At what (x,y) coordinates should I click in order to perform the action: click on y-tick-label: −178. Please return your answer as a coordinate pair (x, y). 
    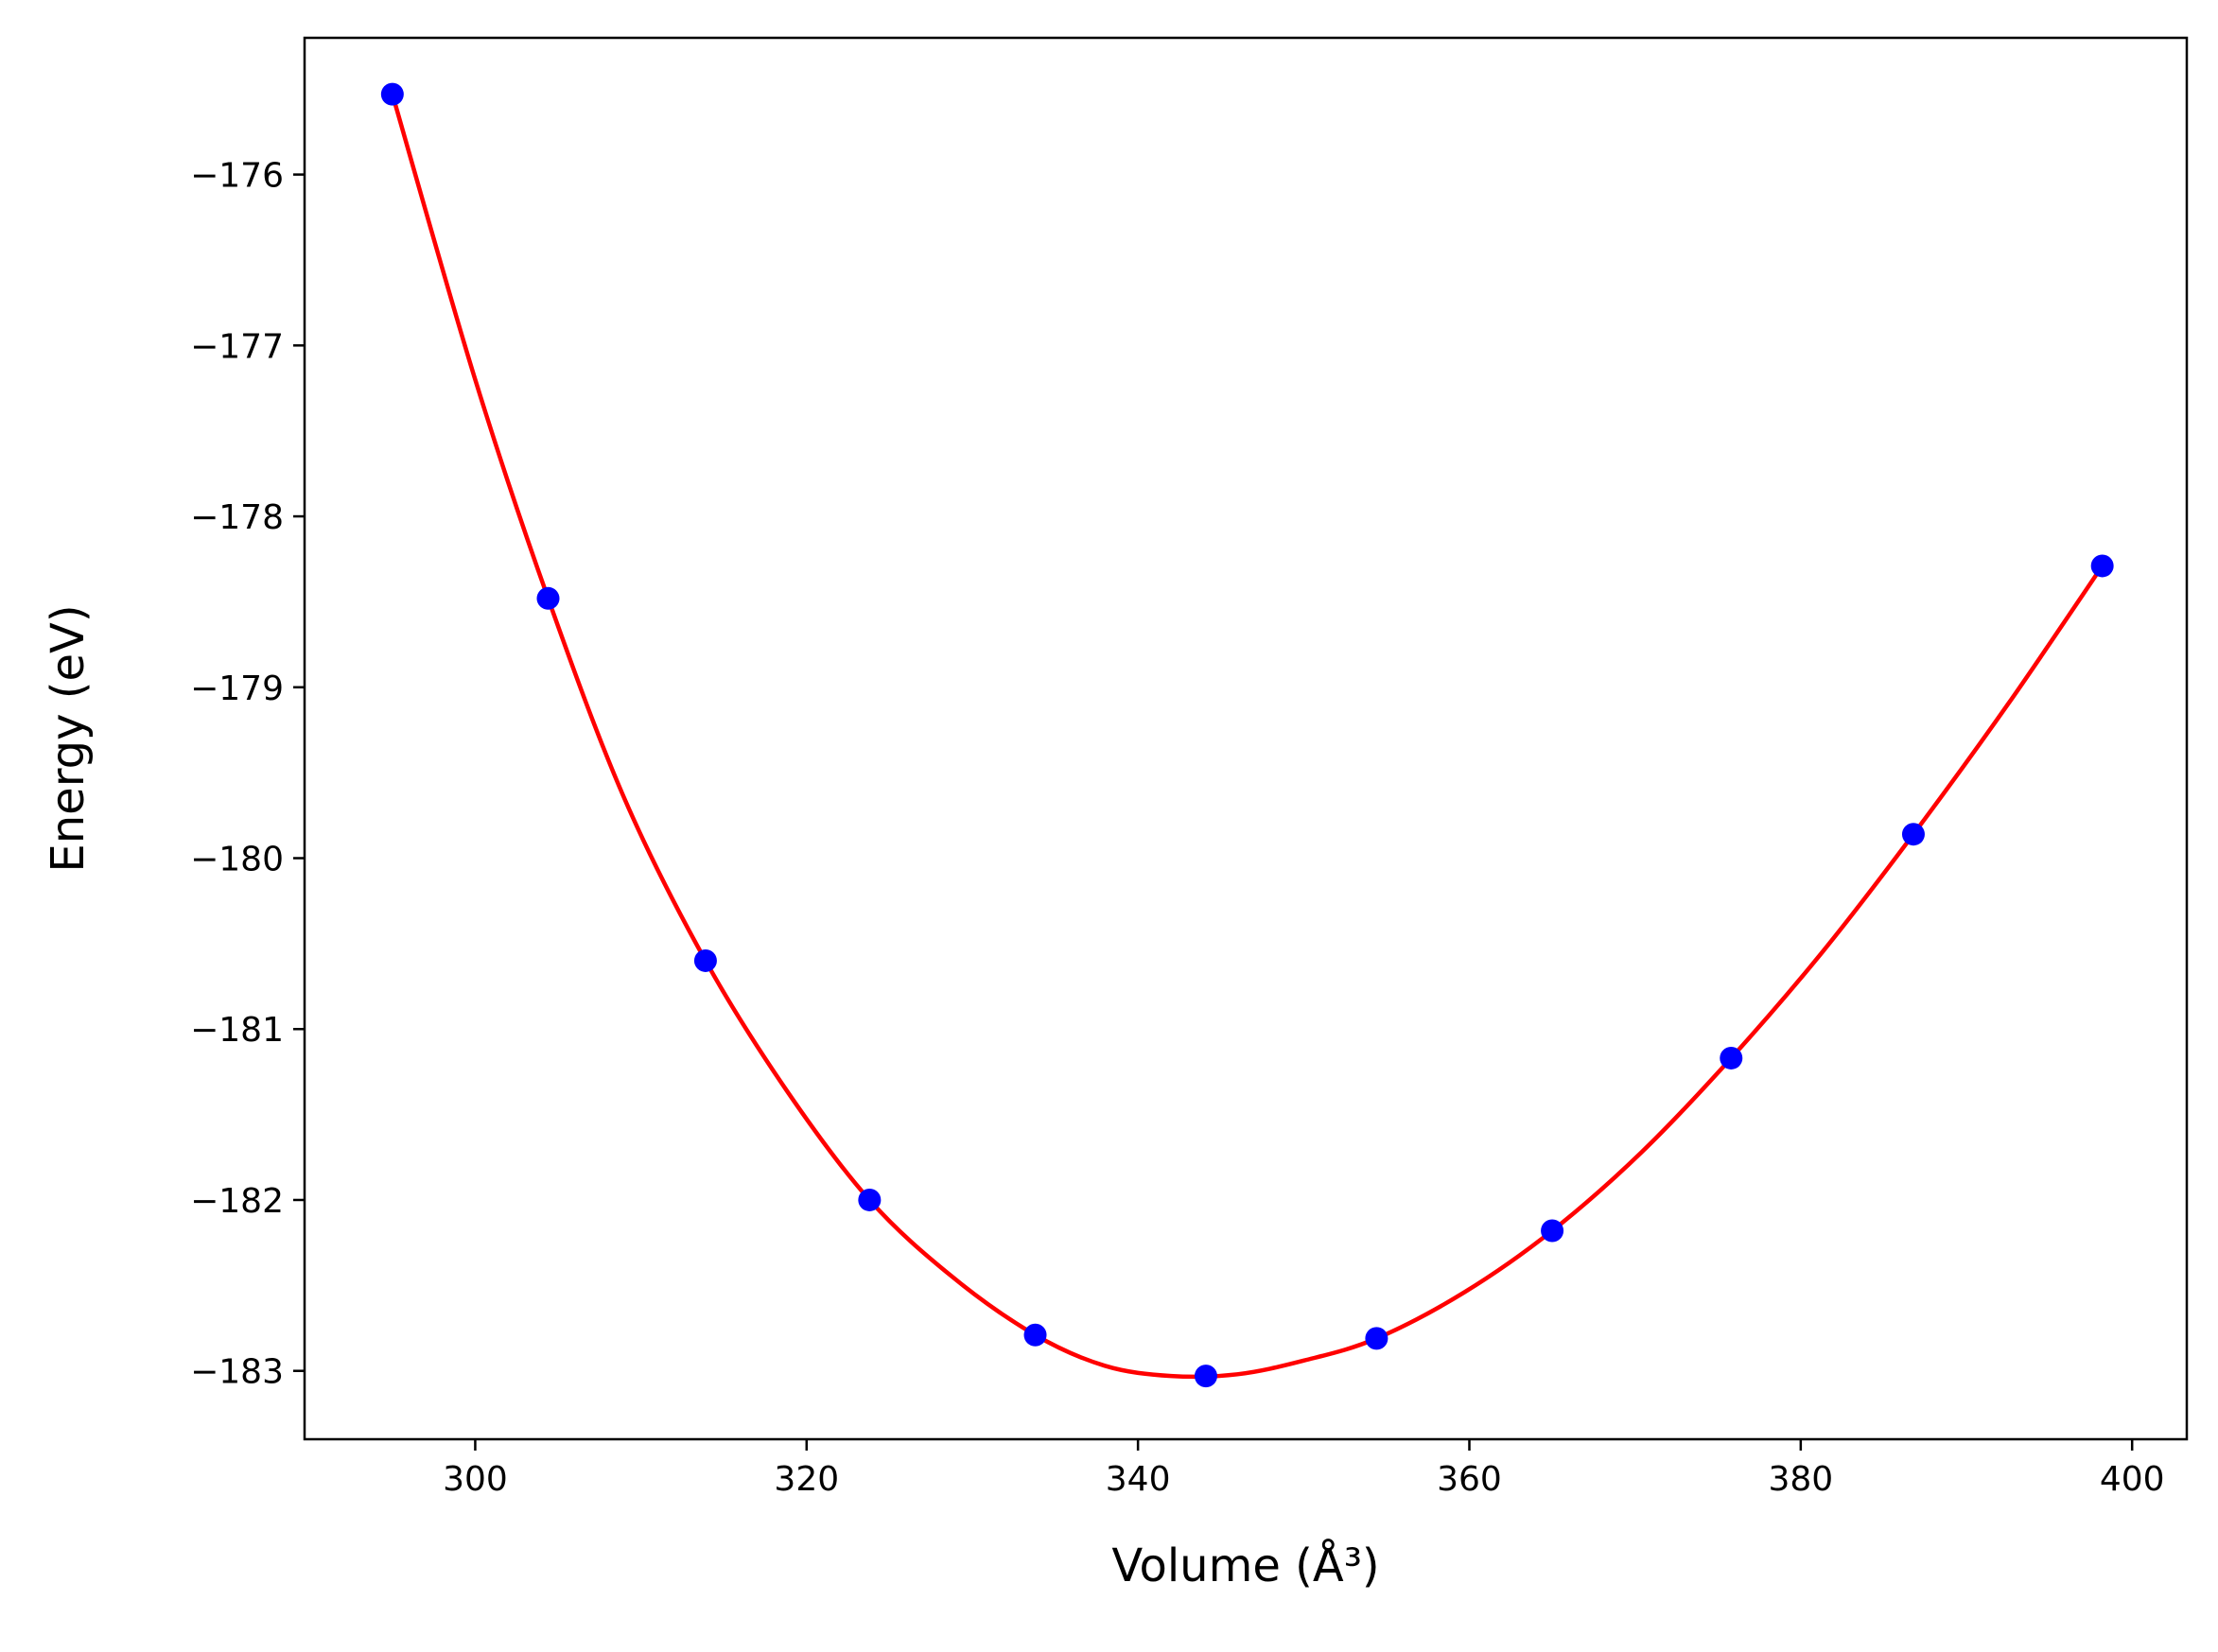
    Looking at the image, I should click on (237, 518).